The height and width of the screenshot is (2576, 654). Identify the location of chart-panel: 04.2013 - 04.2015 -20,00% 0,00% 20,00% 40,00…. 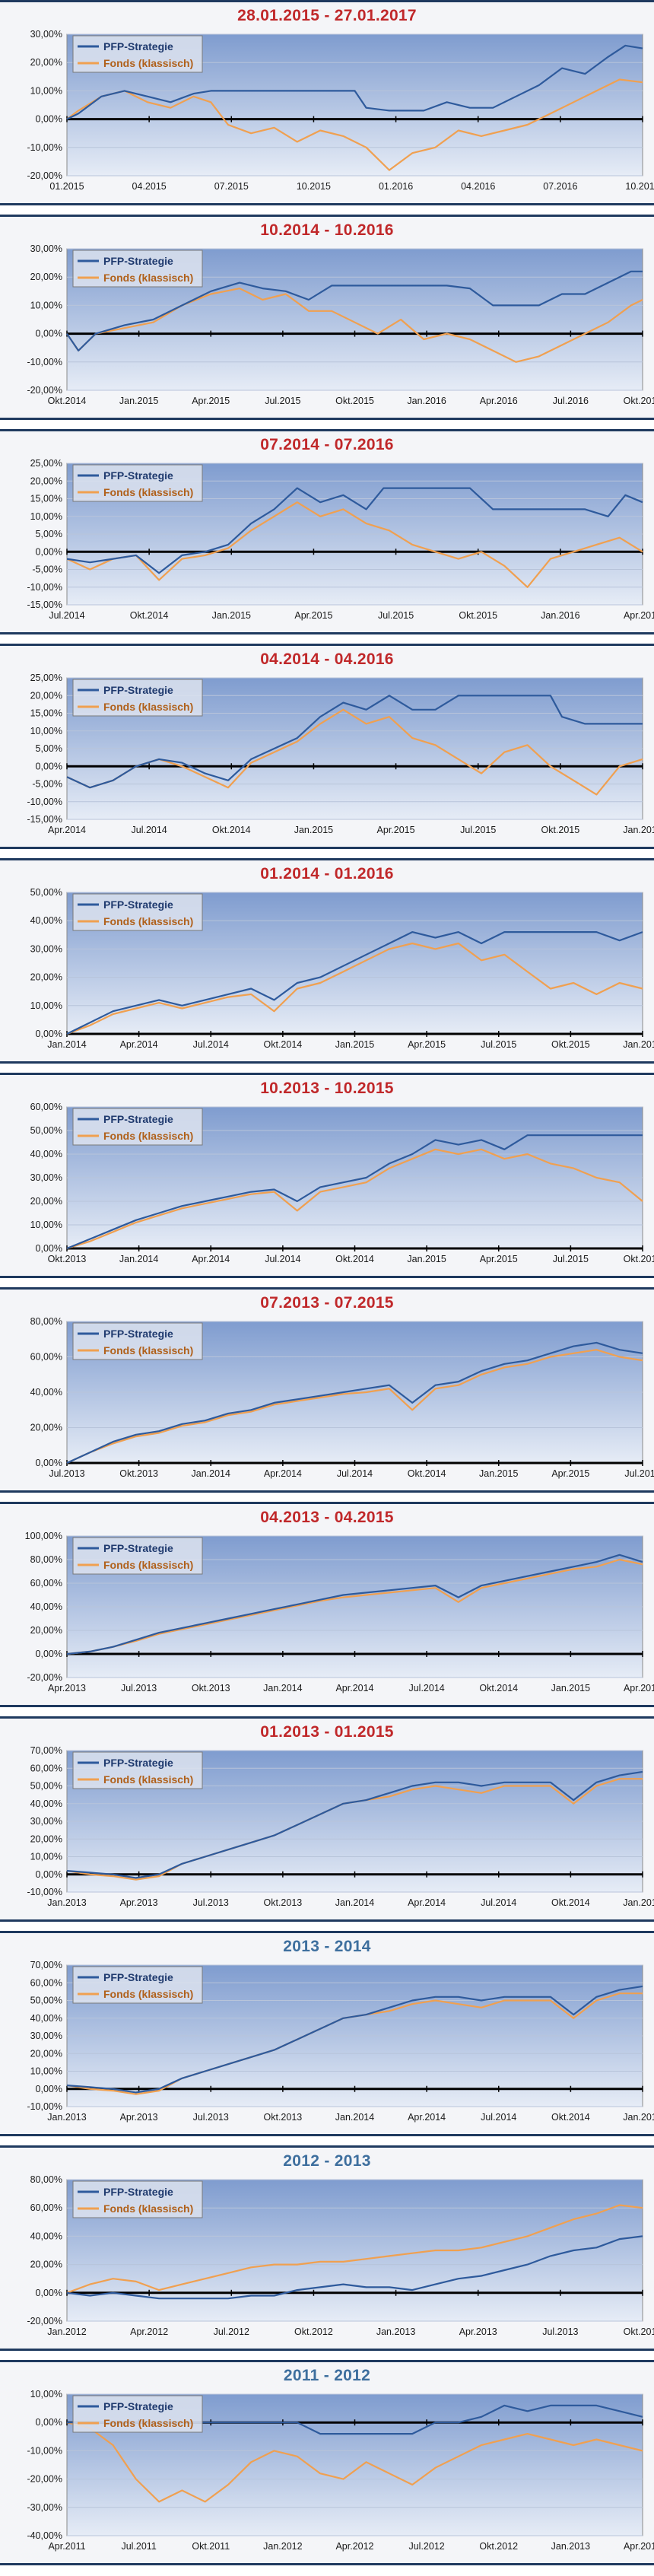
(327, 1605).